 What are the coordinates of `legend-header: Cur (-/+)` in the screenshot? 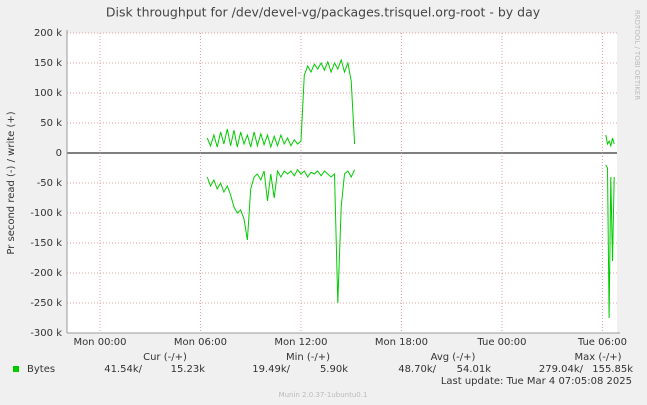 It's located at (165, 357).